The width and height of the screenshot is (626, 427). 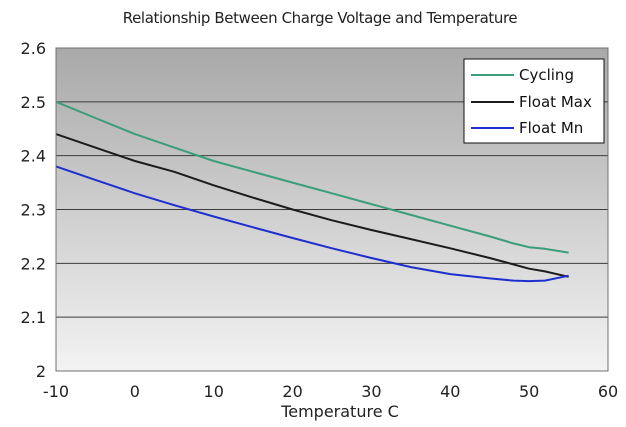 I want to click on legend-label-float-max: Float Max, so click(x=555, y=102).